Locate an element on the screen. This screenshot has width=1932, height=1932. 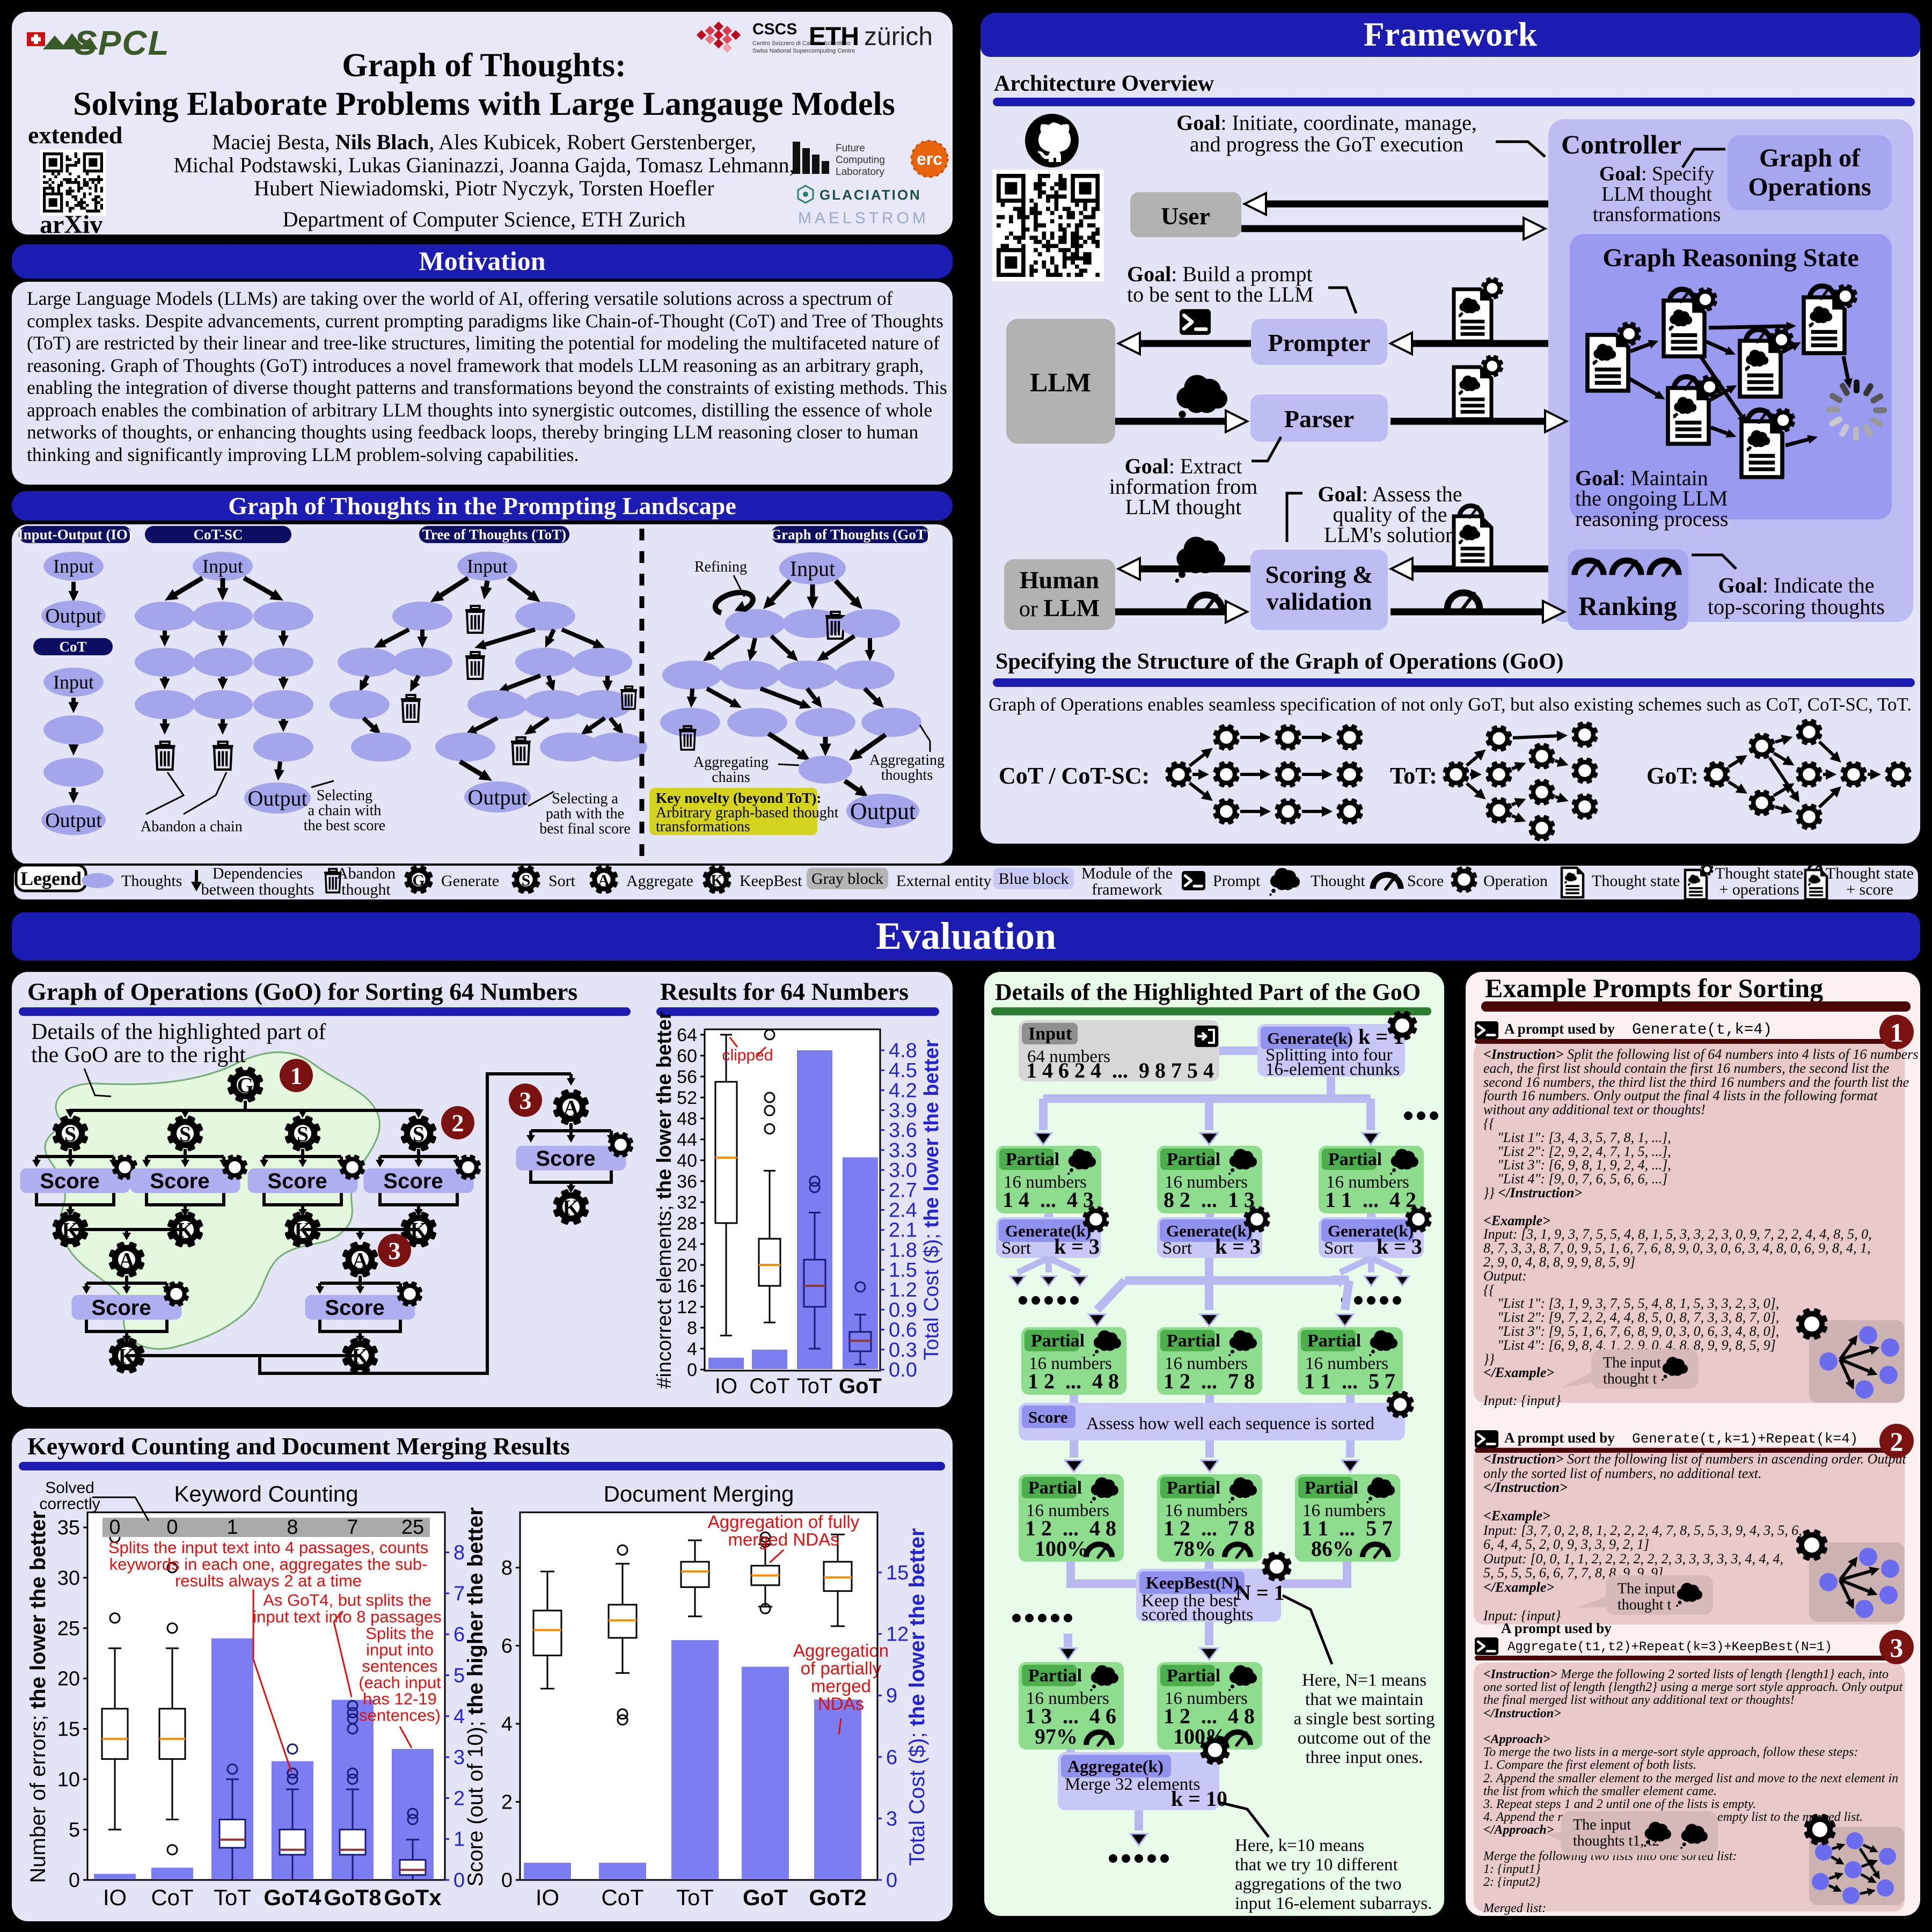
svg-text: Aggregation of fully is located at coordinates (784, 1522).